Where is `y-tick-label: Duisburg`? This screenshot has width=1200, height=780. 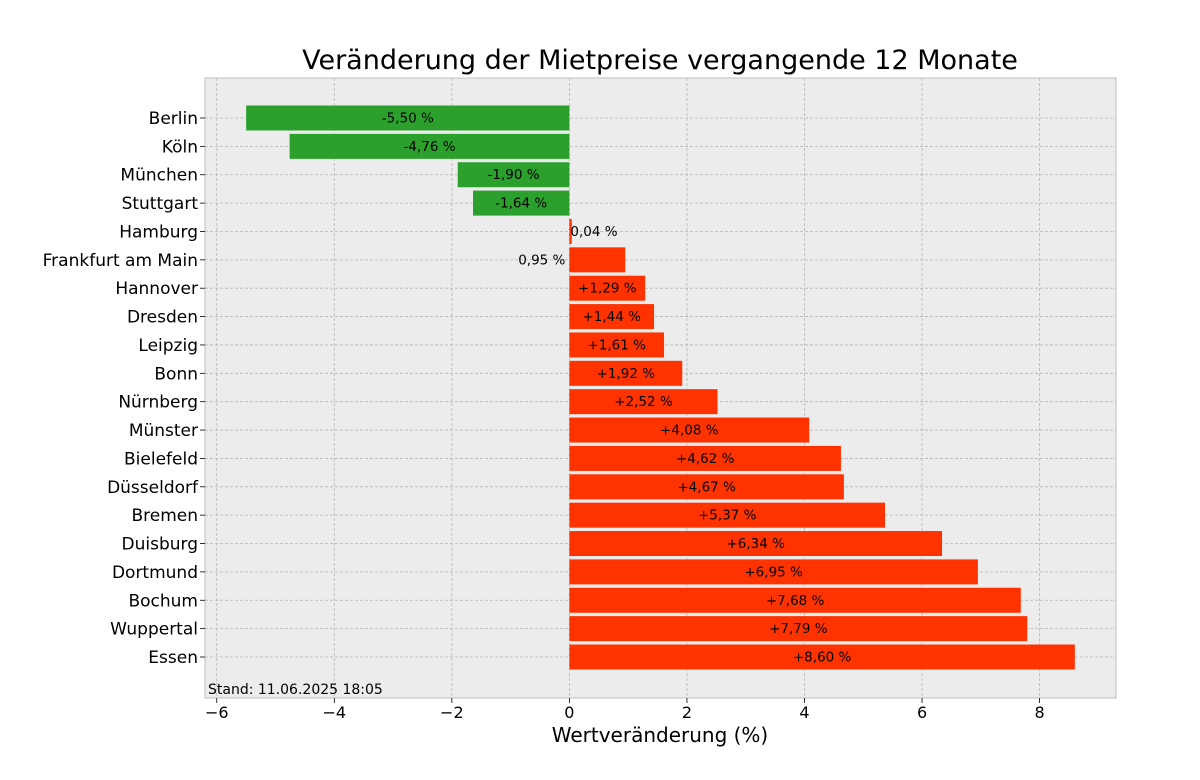 y-tick-label: Duisburg is located at coordinates (160, 545).